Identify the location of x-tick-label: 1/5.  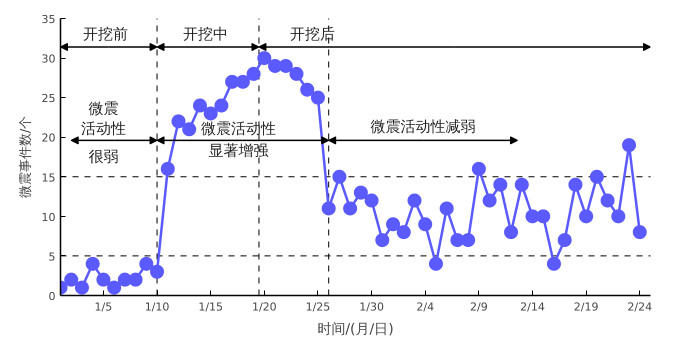
(103, 307).